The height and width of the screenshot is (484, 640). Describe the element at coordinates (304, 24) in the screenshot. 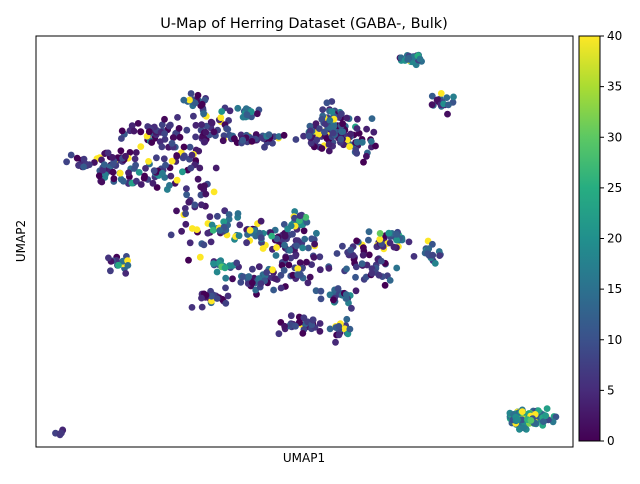

I see `chart-title: U-Map of Herring Dataset (GABA-, Bulk)` at that location.